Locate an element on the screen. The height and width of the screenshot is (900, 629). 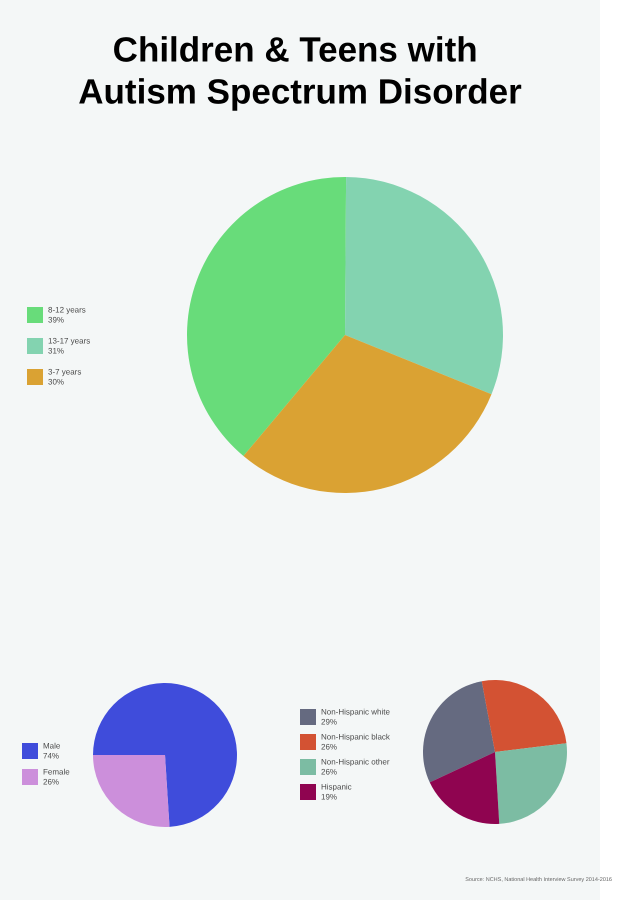
legend-label: 3-7 years is located at coordinates (65, 372).